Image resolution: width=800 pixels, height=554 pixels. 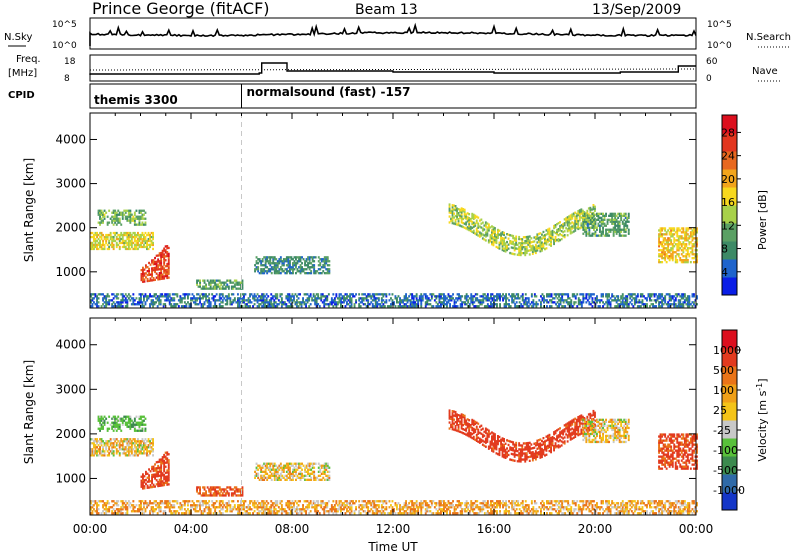 What do you see at coordinates (768, 37) in the screenshot?
I see `nsearch-label: N.Search` at bounding box center [768, 37].